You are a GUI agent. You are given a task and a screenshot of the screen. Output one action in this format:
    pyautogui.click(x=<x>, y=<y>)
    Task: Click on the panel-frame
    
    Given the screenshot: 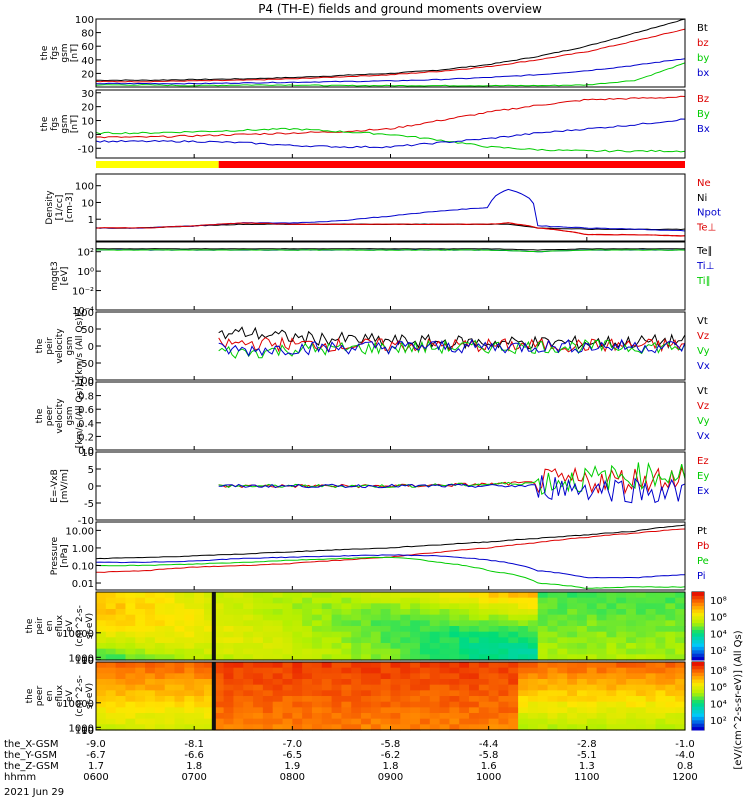 What is the action you would take?
    pyautogui.click(x=390, y=207)
    